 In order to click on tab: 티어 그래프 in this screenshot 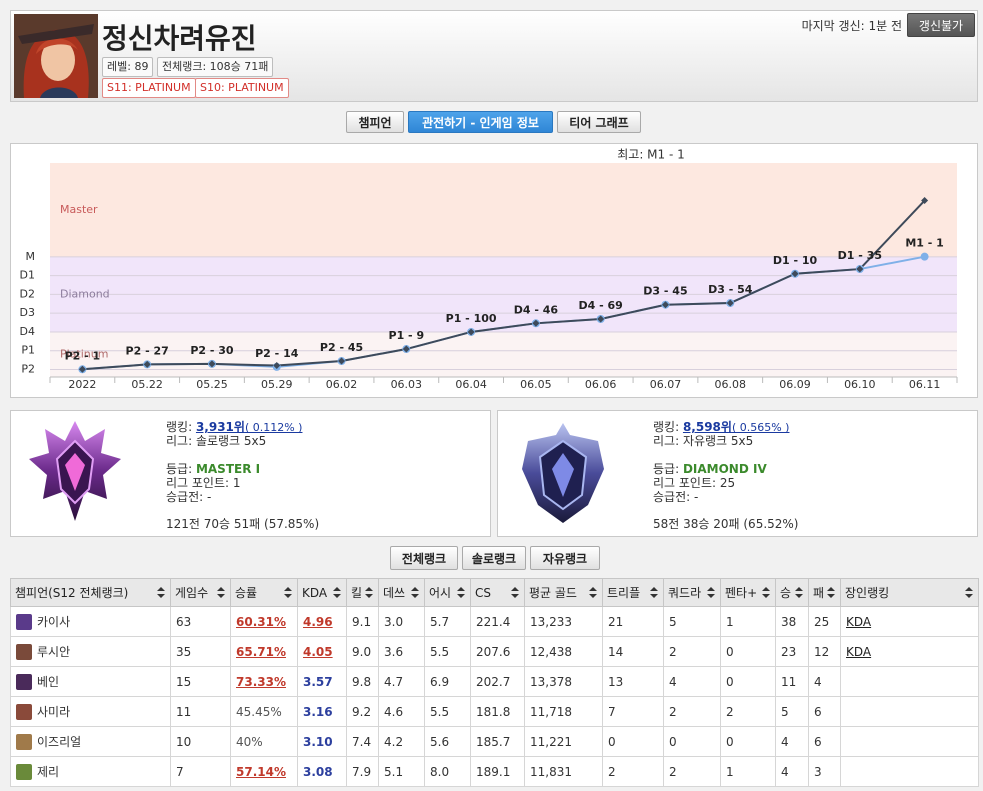, I will do `click(599, 122)`.